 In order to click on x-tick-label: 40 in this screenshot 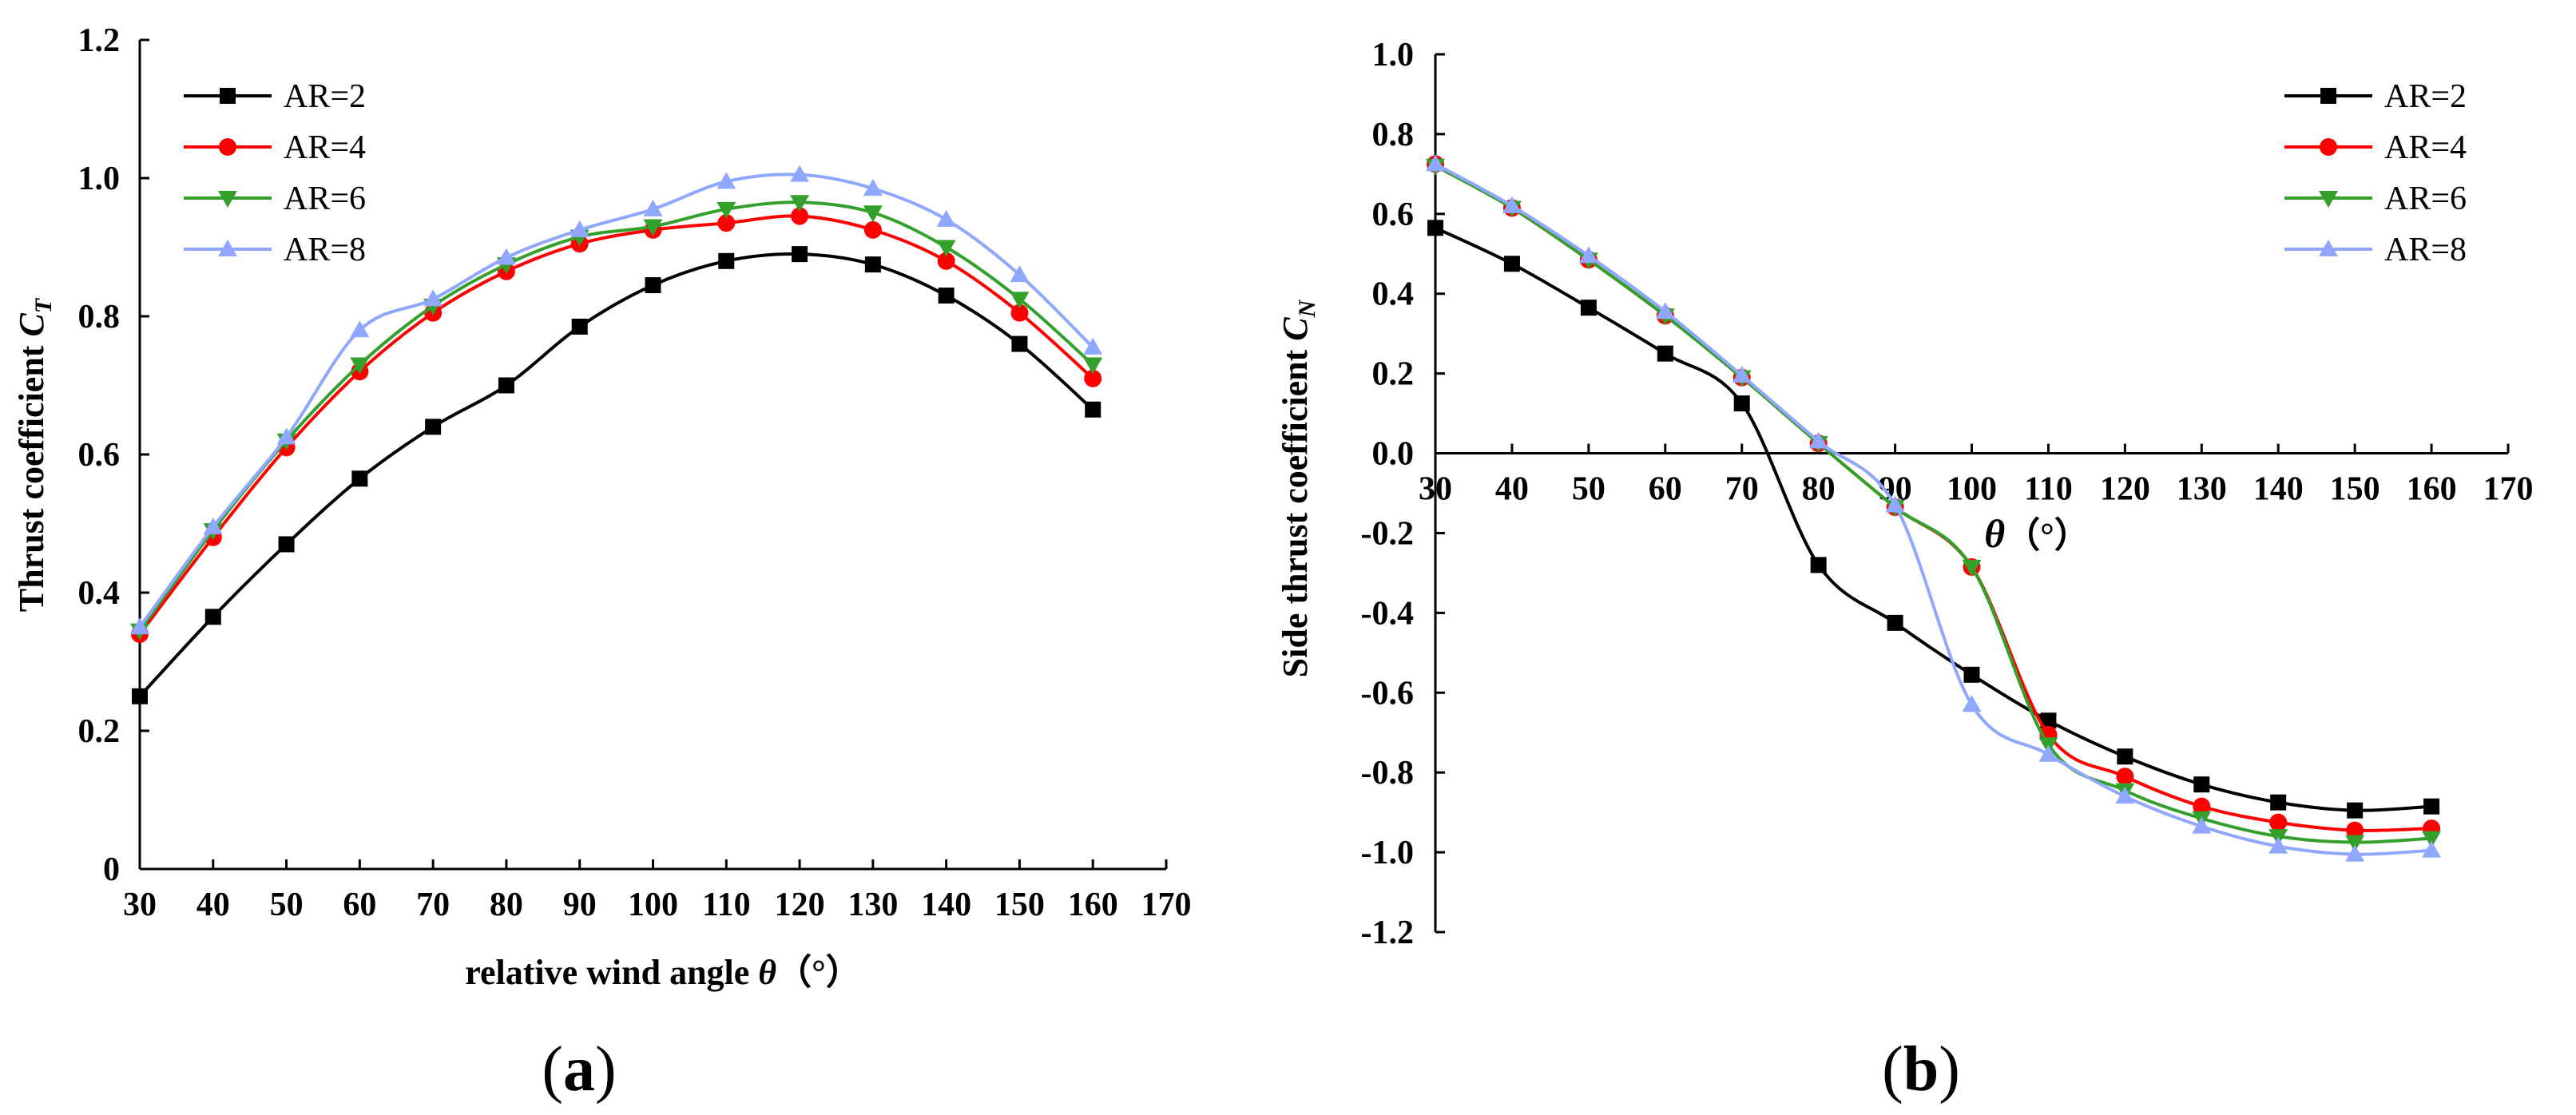, I will do `click(1512, 489)`.